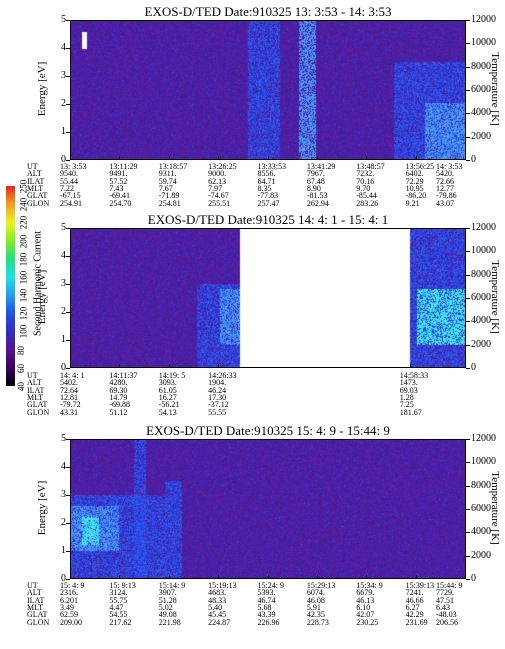 This screenshot has height=649, width=505. Describe the element at coordinates (123, 375) in the screenshot. I see `ephemeris-value: 14:11:37` at that location.